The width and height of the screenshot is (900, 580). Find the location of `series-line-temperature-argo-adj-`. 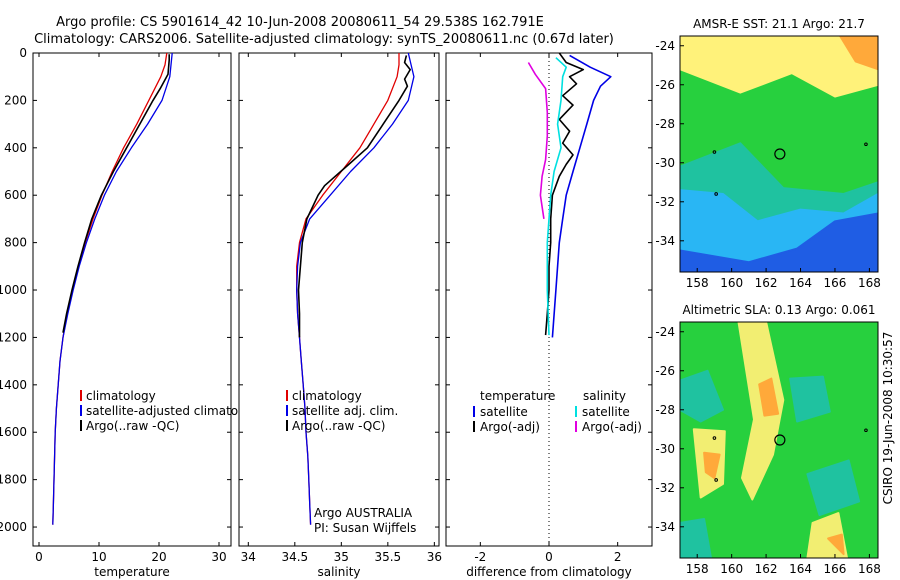

series-line-temperature-argo-adj- is located at coordinates (564, 194).